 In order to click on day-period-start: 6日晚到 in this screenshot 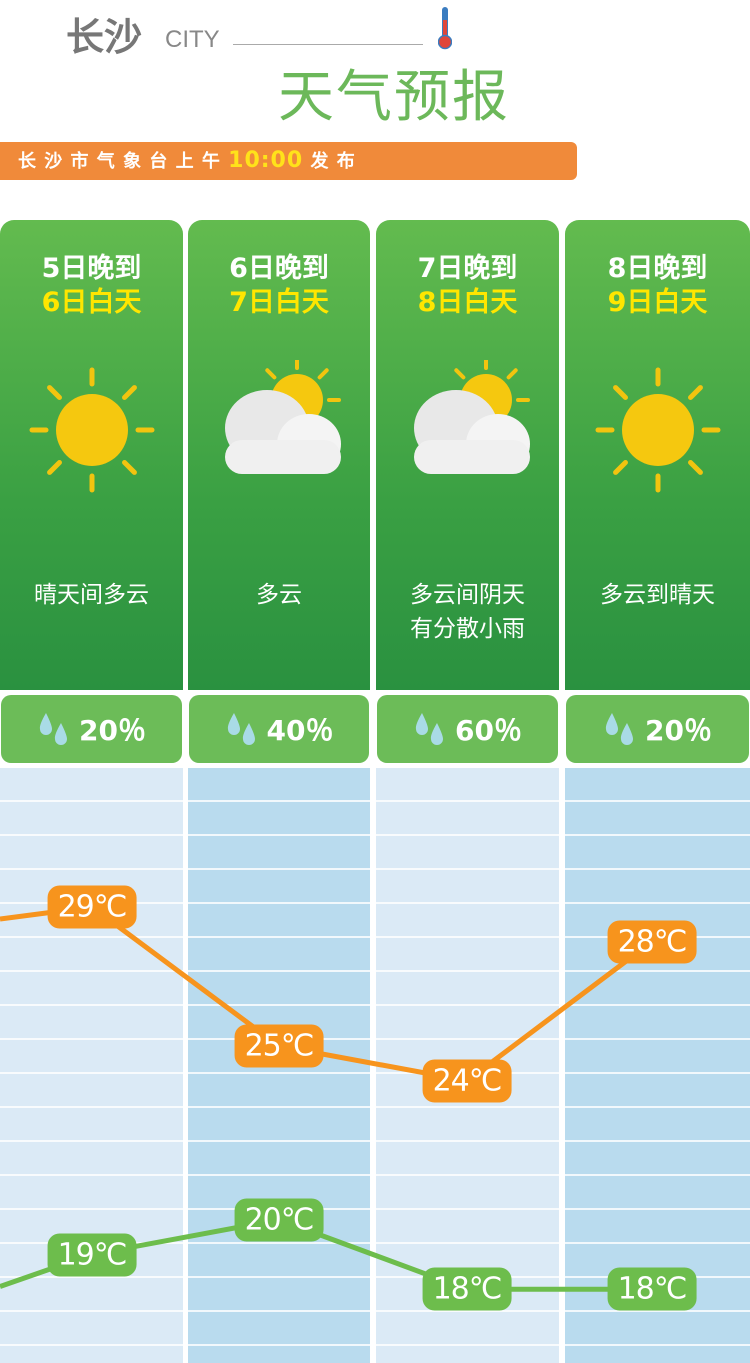, I will do `click(279, 268)`.